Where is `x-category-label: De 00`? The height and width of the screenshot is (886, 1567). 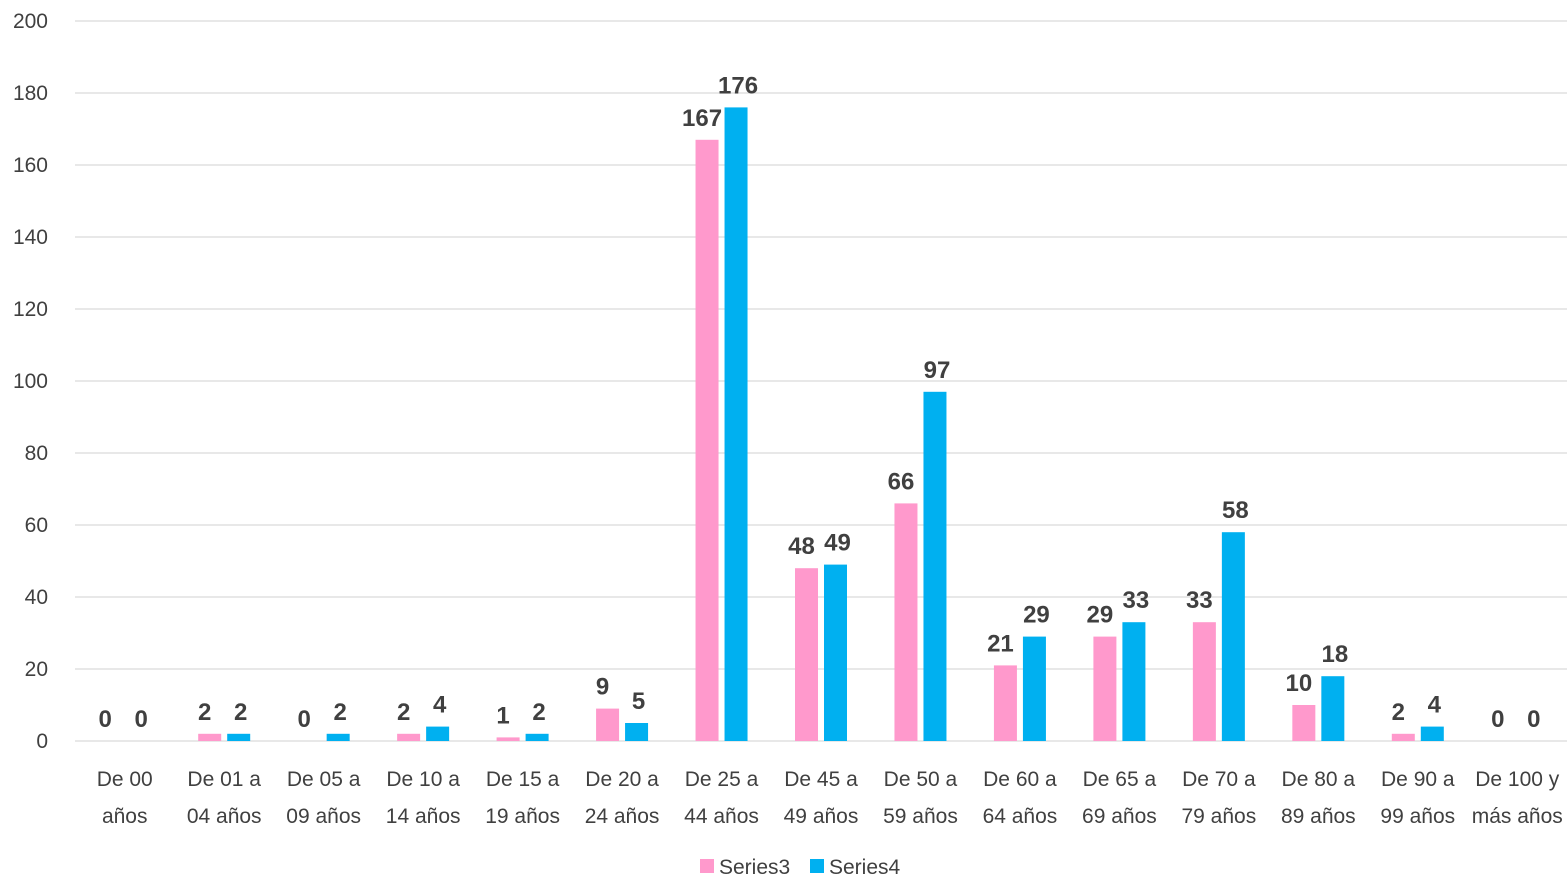
x-category-label: De 00 is located at coordinates (125, 779).